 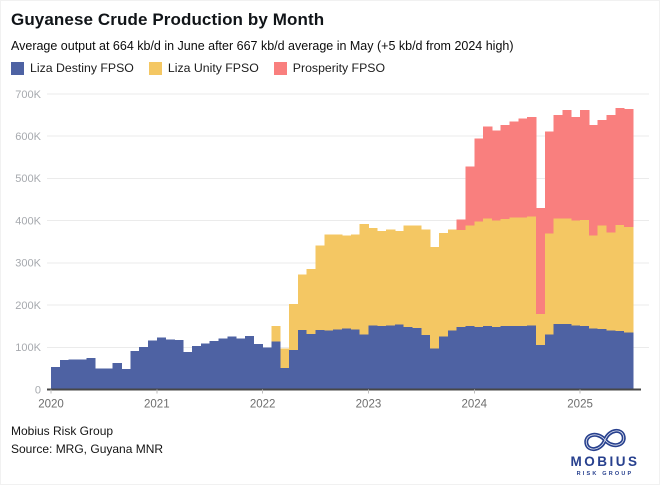 I want to click on logo-wordmark: MOBIUS, so click(x=605, y=461).